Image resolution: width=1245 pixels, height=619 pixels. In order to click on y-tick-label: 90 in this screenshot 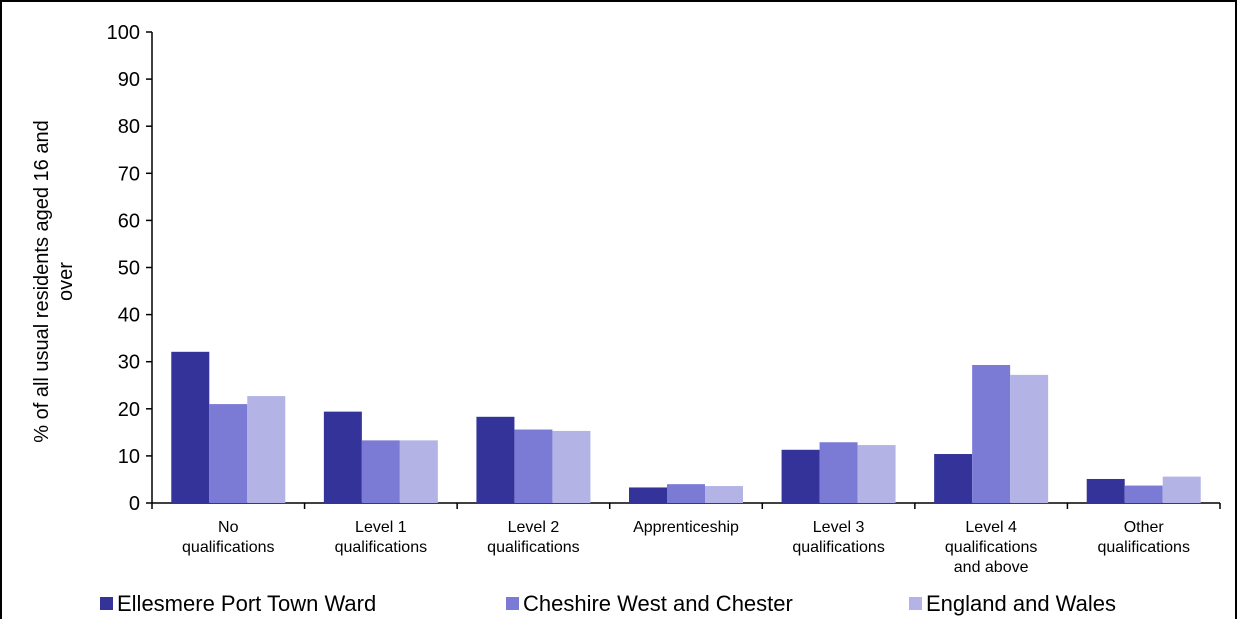, I will do `click(129, 80)`.